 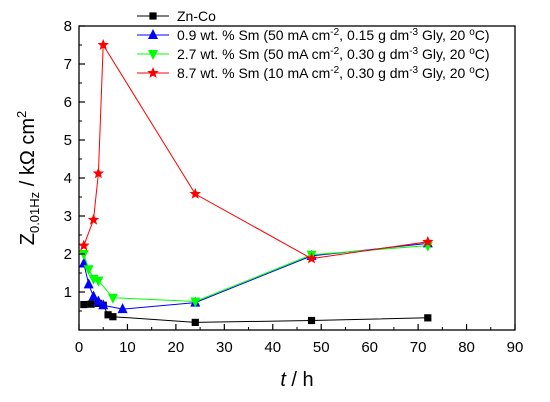 What do you see at coordinates (68, 292) in the screenshot?
I see `y-tick-label: 1` at bounding box center [68, 292].